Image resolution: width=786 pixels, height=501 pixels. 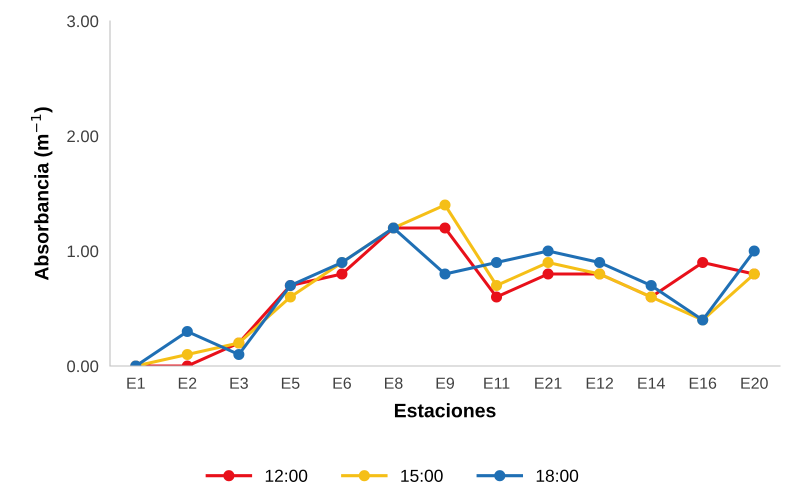 What do you see at coordinates (82, 366) in the screenshot?
I see `y-tick-label: 0.00` at bounding box center [82, 366].